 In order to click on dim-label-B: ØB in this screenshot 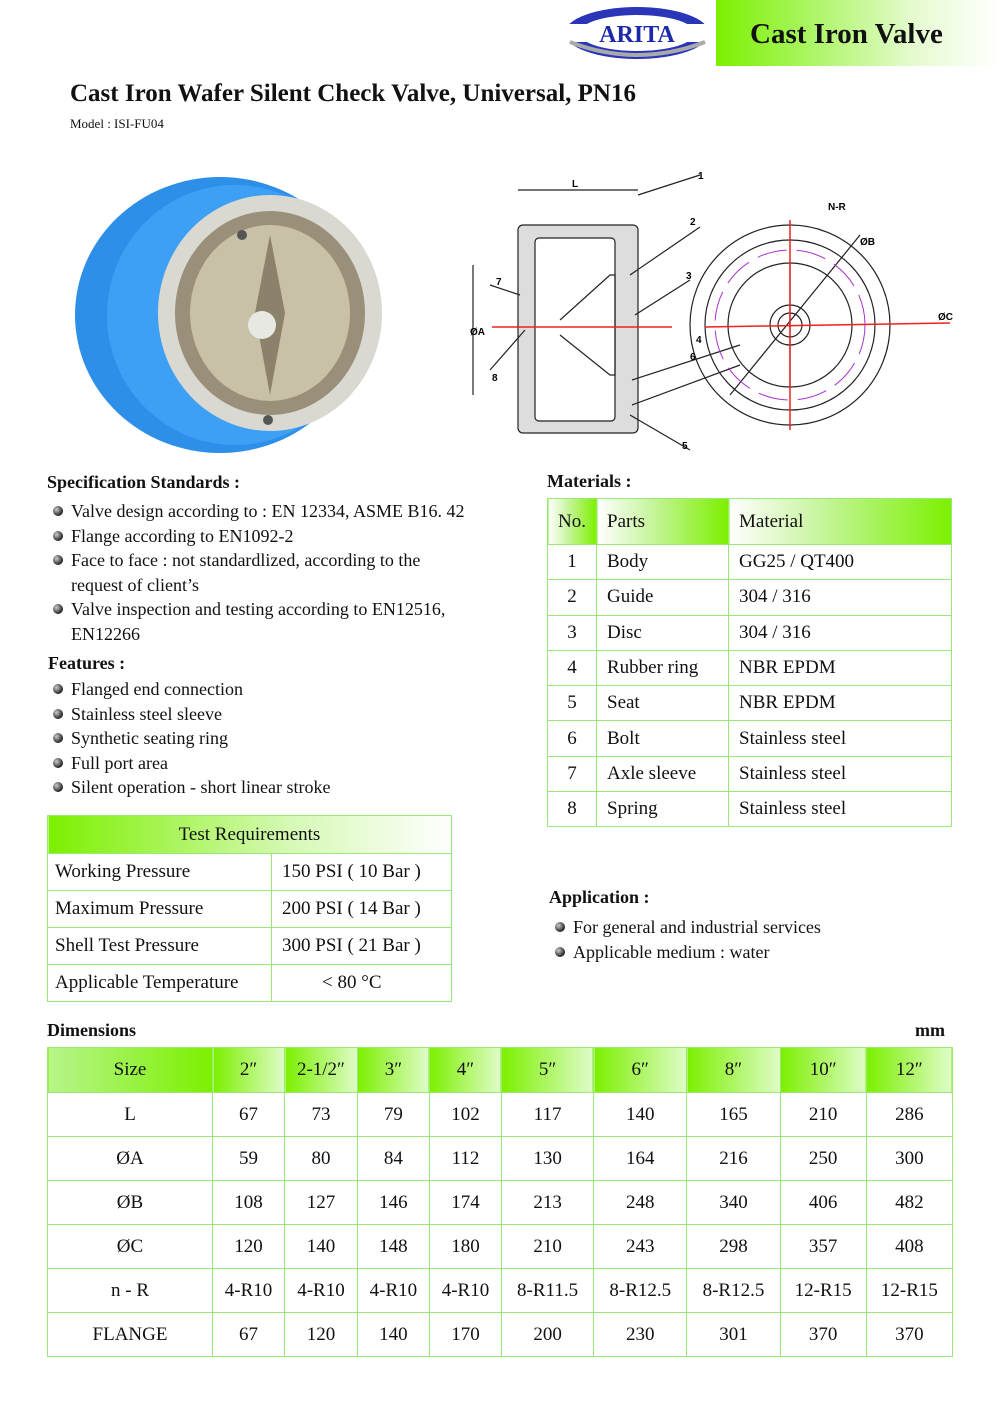, I will do `click(867, 242)`.